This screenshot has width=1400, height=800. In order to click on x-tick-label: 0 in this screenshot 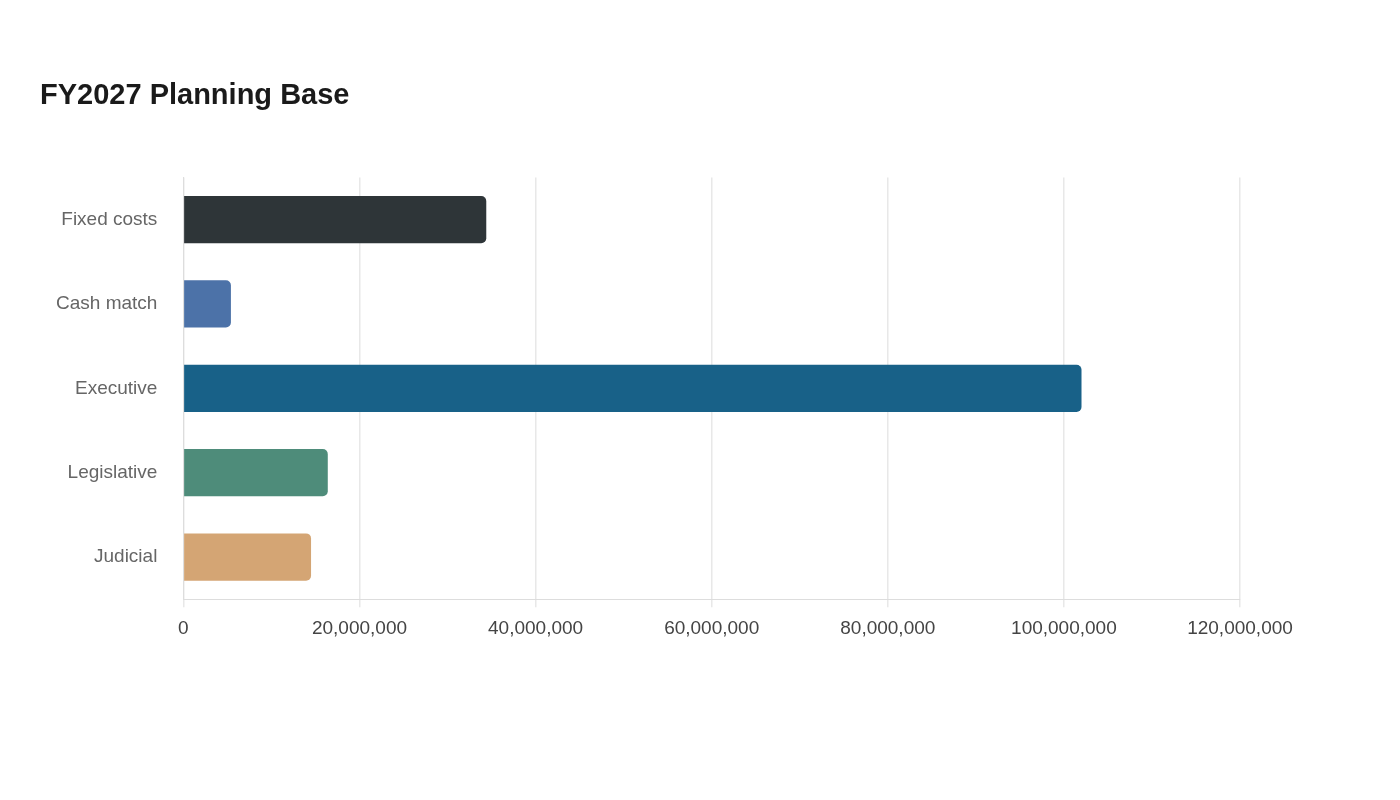, I will do `click(183, 627)`.